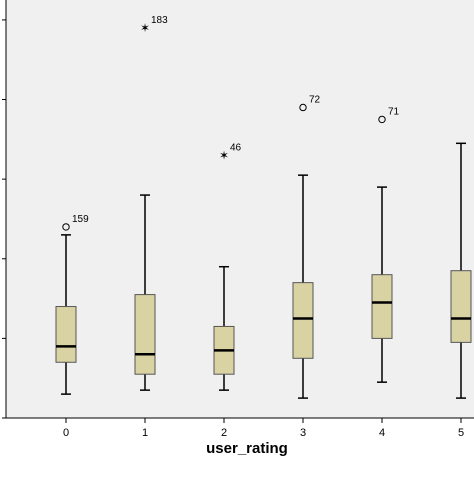  Describe the element at coordinates (461, 433) in the screenshot. I see `x-tick-label: 5` at that location.